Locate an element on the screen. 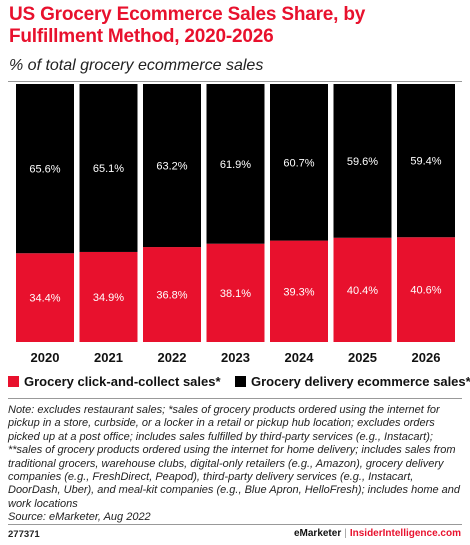 The width and height of the screenshot is (470, 545). data-label: 40.4% is located at coordinates (362, 291).